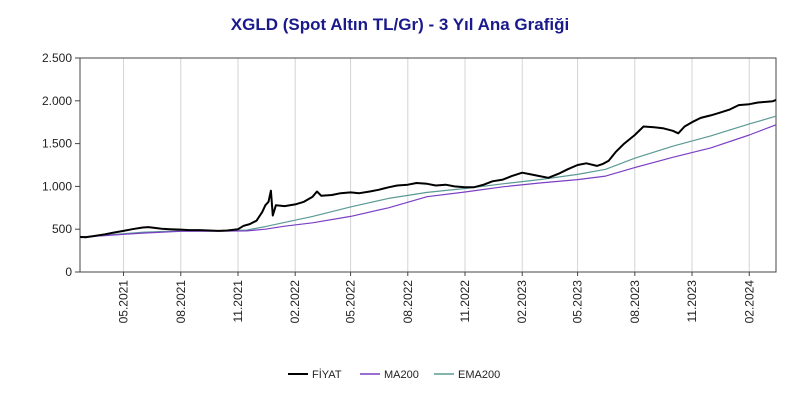 This screenshot has width=800, height=400. Describe the element at coordinates (57, 101) in the screenshot. I see `y-tick-label: 2.000` at that location.